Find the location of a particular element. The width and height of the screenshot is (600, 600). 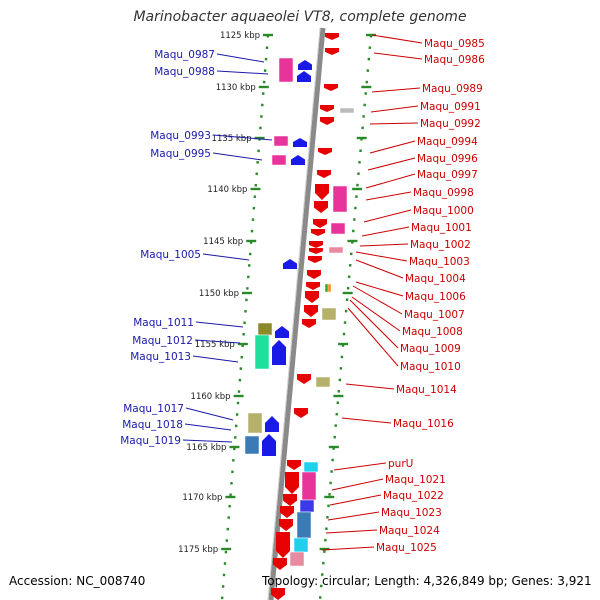

gene-label-right: Maqu_0996 is located at coordinates (447, 159).